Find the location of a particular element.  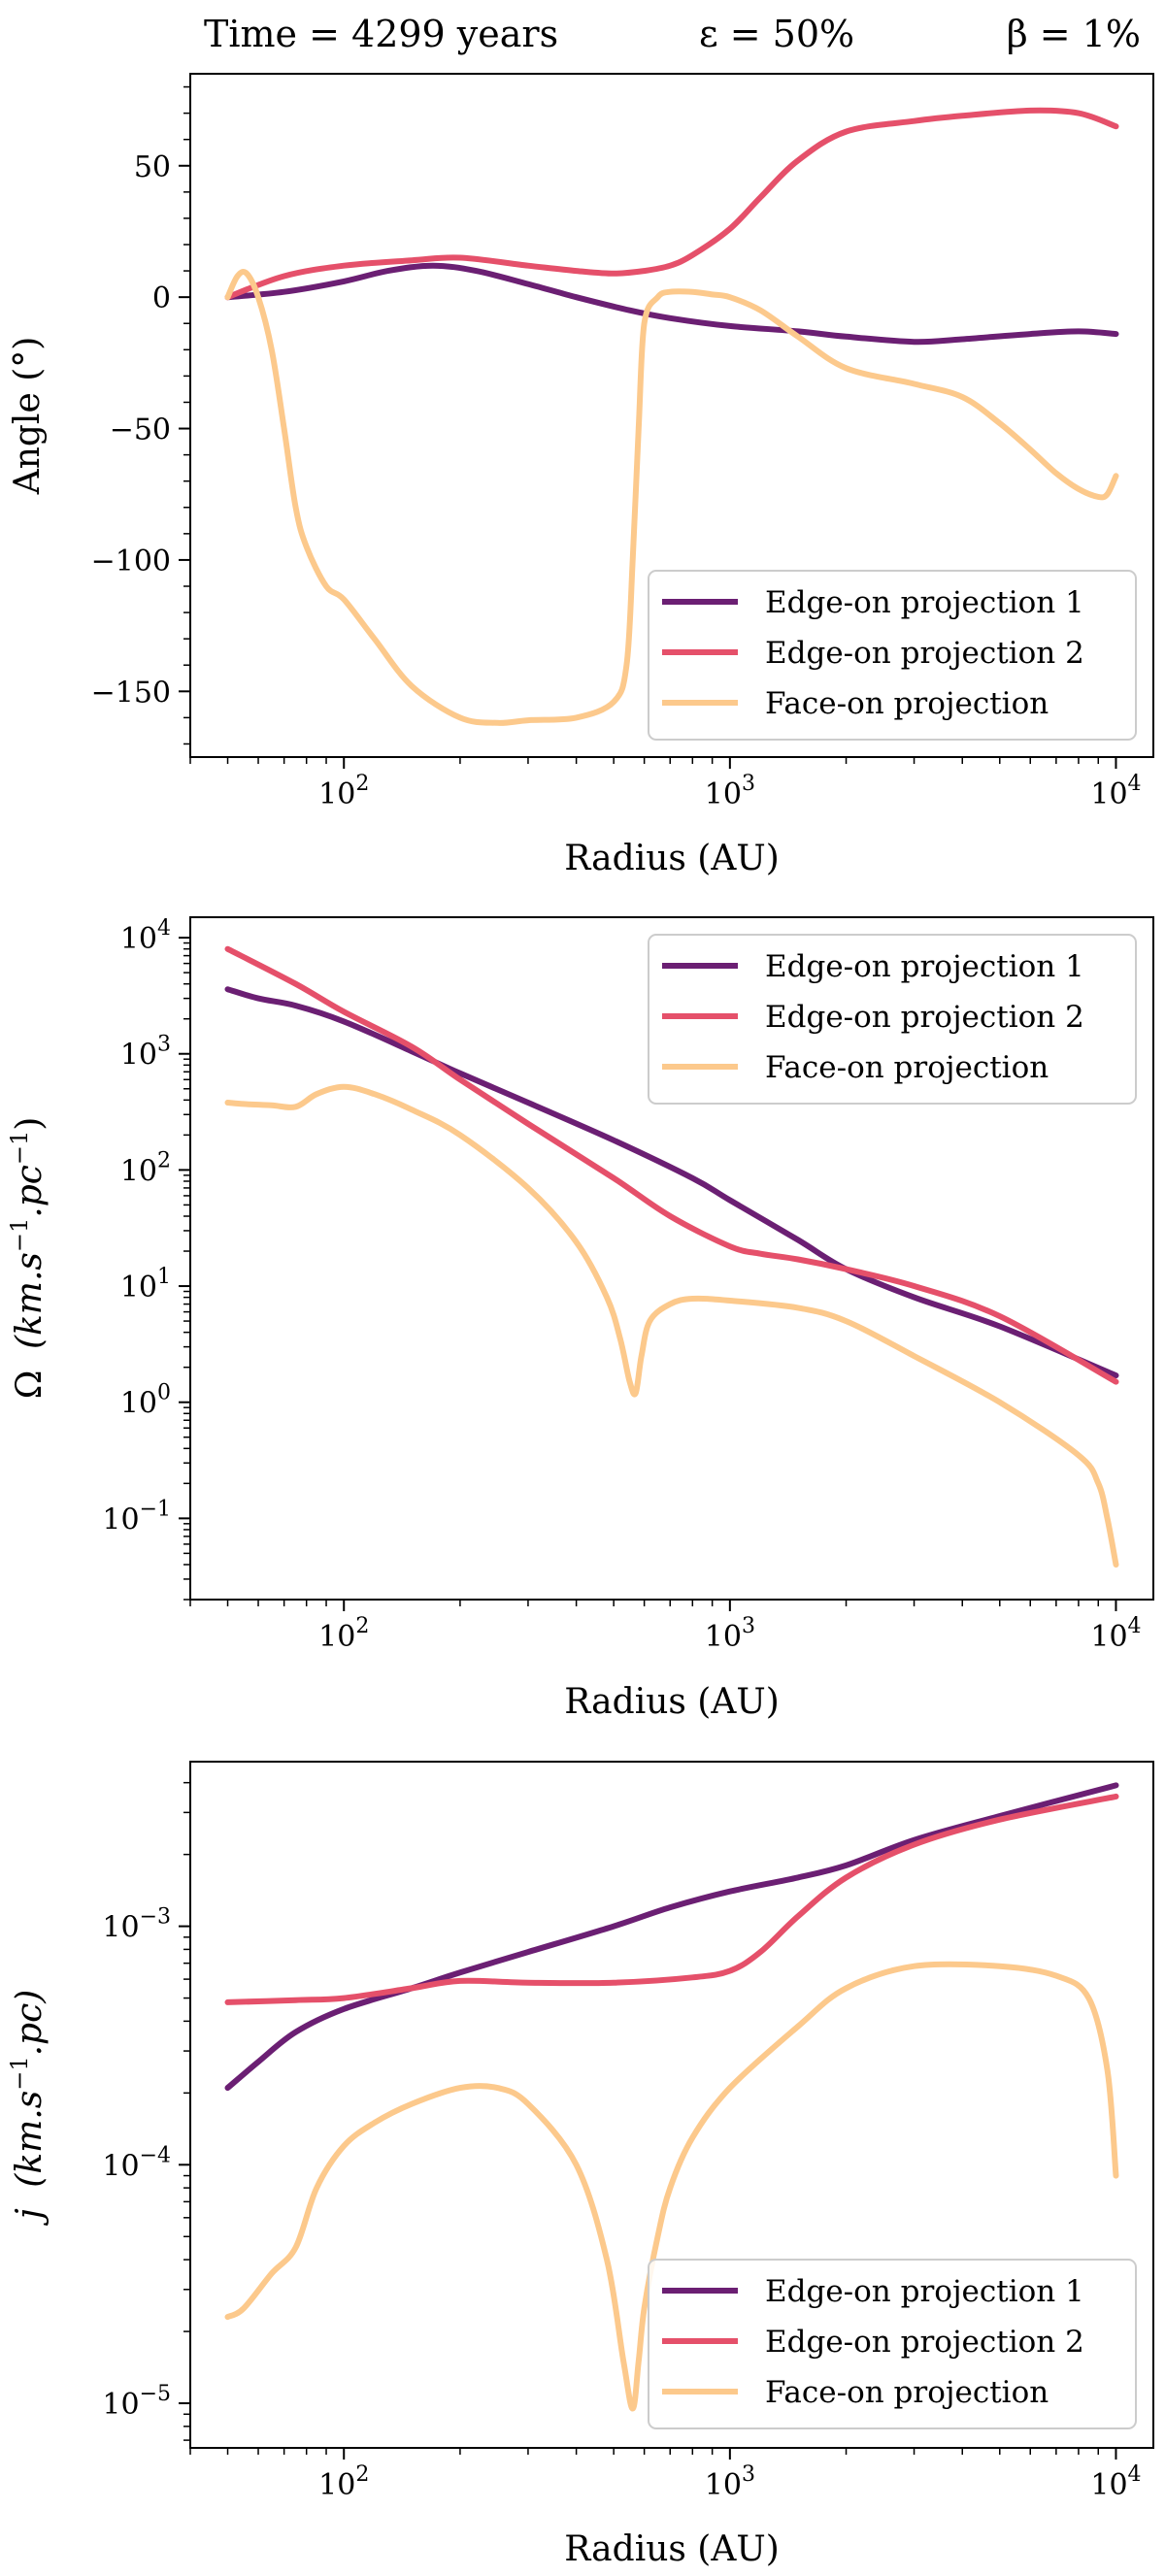

y-tick-label: 10⁻⁵ is located at coordinates (136, 2402).